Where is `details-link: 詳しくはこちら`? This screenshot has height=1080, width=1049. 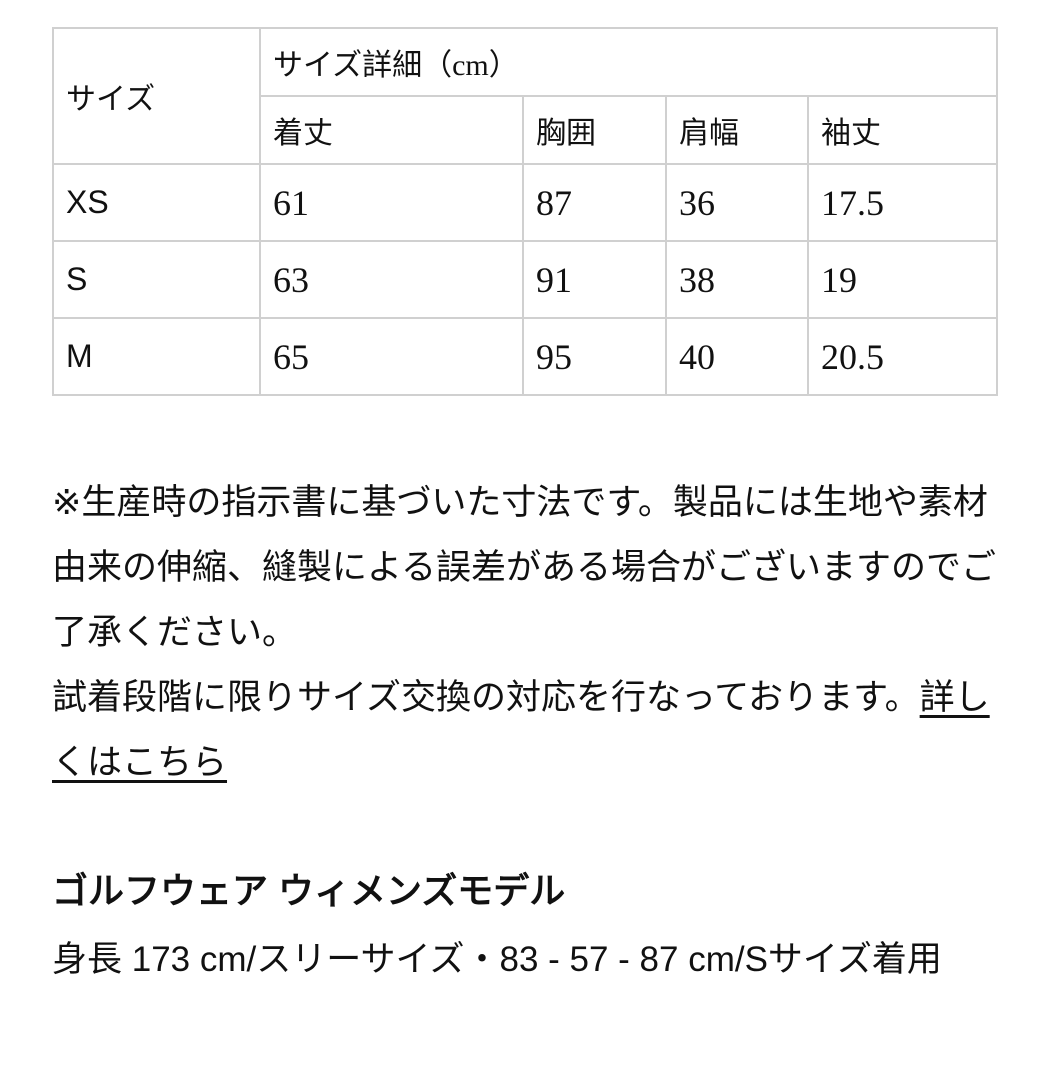 details-link: 詳しくはこちら is located at coordinates (521, 730).